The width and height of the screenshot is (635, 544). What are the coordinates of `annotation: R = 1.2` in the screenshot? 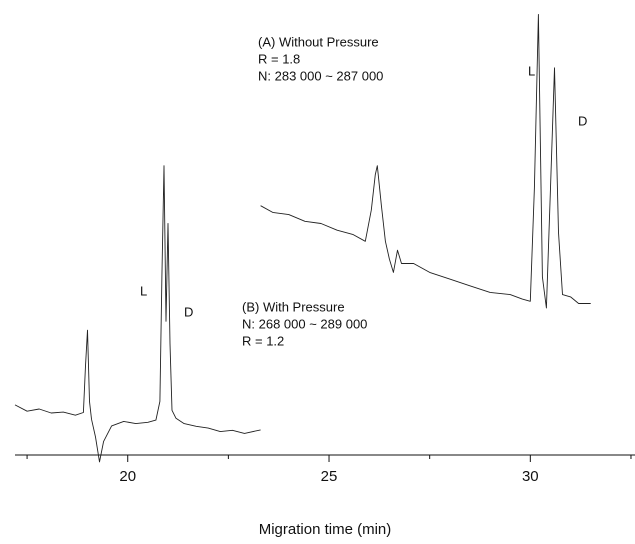 It's located at (263, 340).